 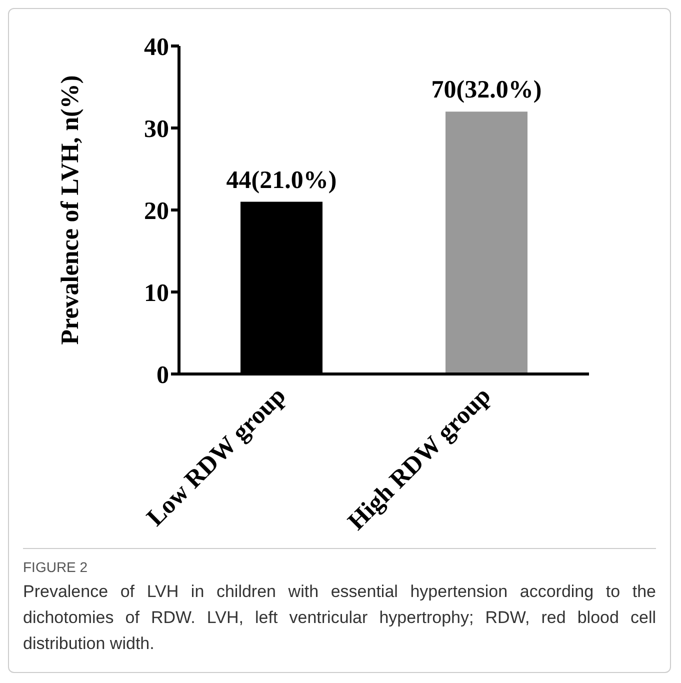 I want to click on y-tick-label: 20, so click(x=156, y=211).